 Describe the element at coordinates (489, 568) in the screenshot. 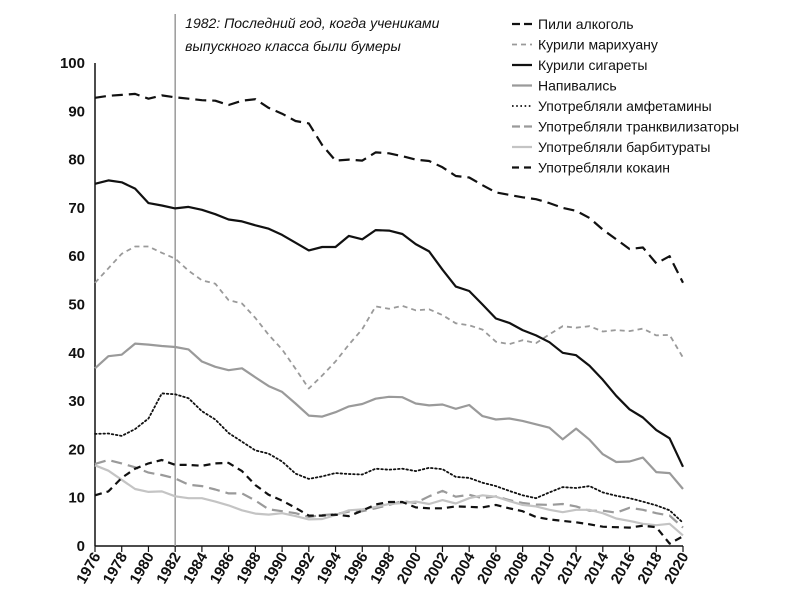

I see `x-tick-label: 2006` at that location.